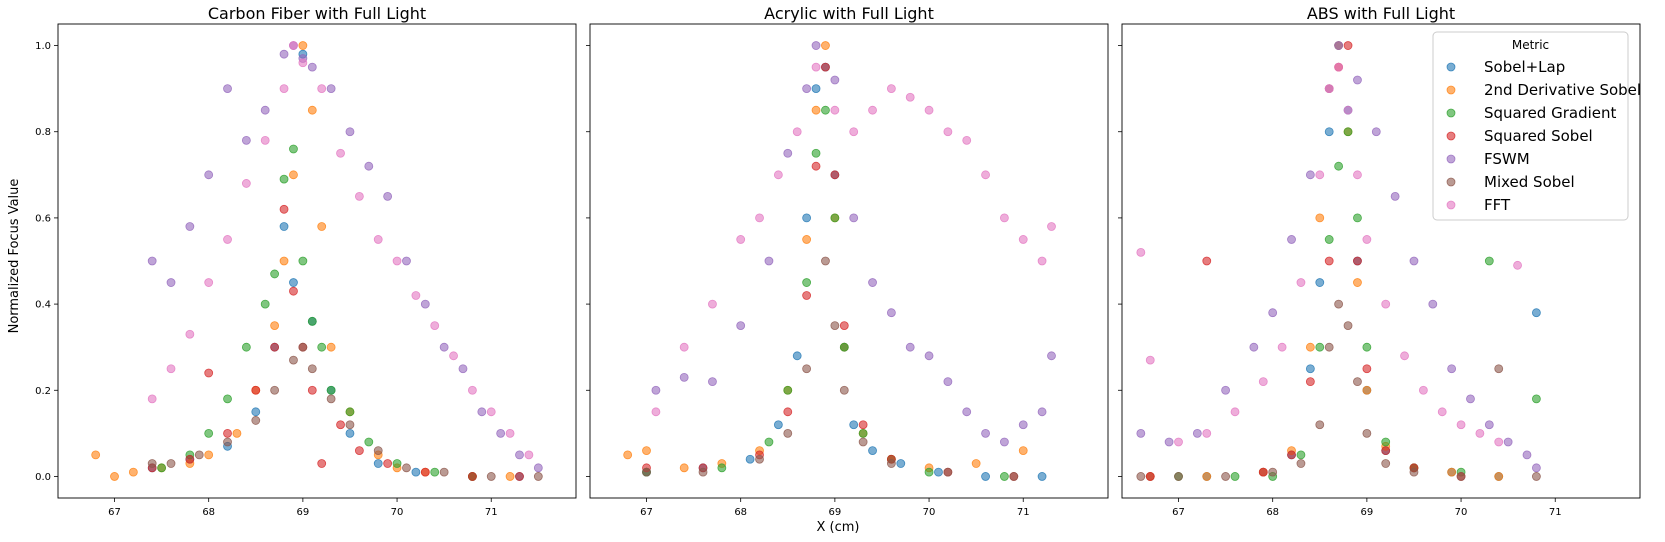  I want to click on y-tick-label: 0.8, so click(43, 132).